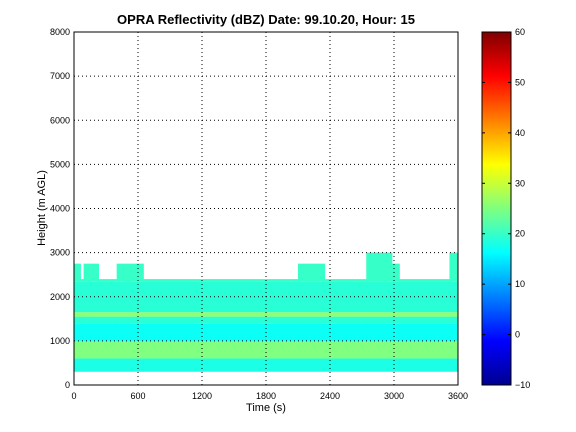 Image resolution: width=576 pixels, height=432 pixels. What do you see at coordinates (42, 208) in the screenshot?
I see `y-axis-label: Height (m AGL)` at bounding box center [42, 208].